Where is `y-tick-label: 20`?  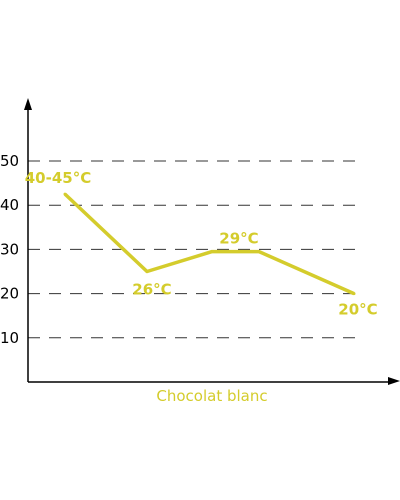
y-tick-label: 20 is located at coordinates (9, 294).